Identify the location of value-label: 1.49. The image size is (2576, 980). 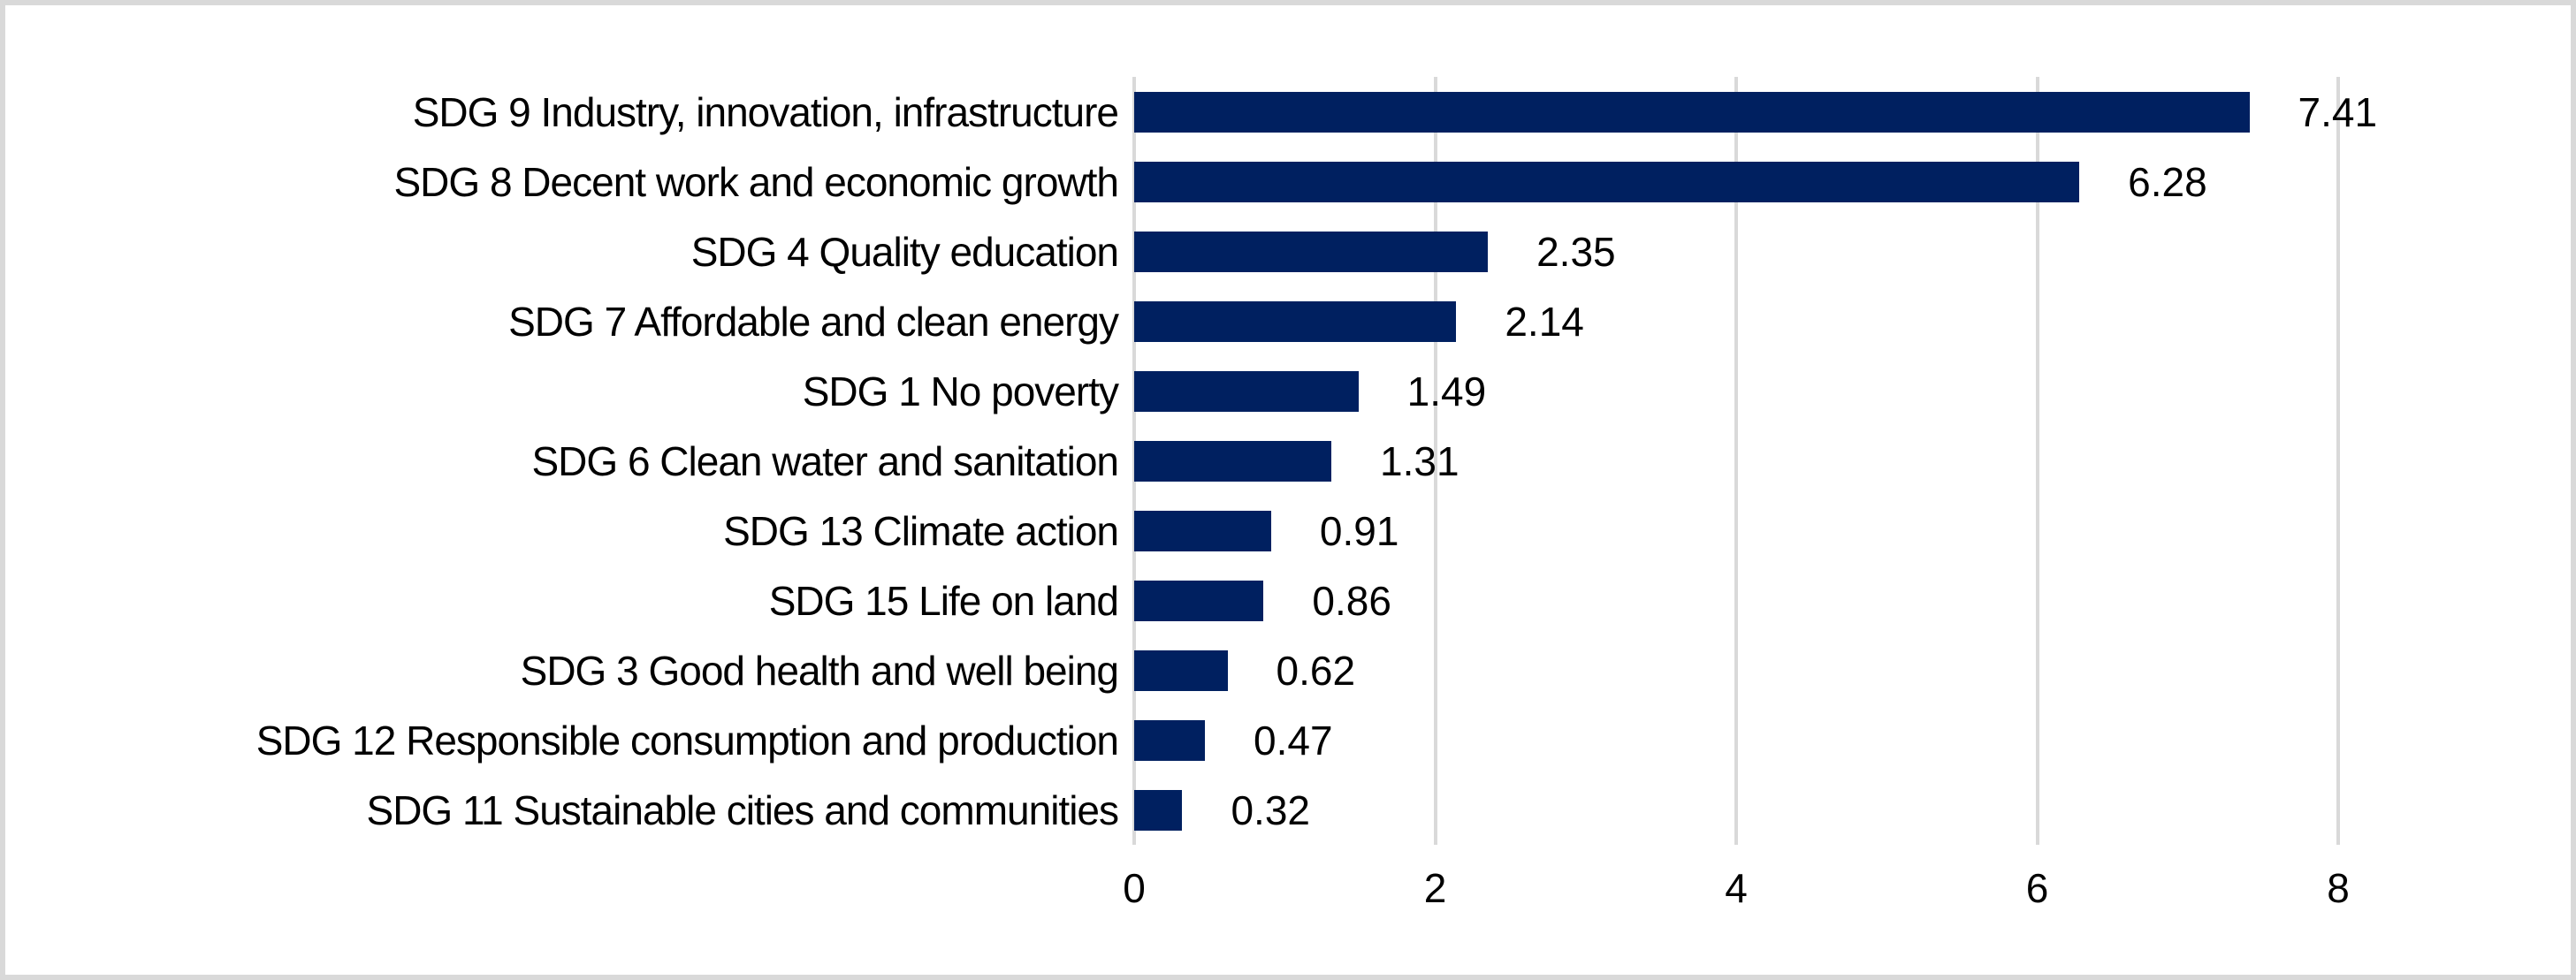
(1446, 391).